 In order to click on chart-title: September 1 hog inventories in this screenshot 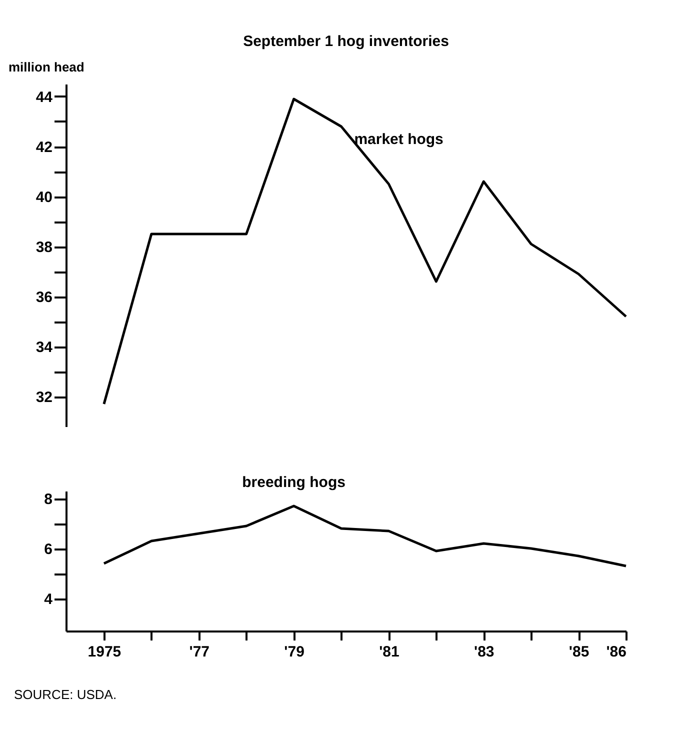, I will do `click(346, 41)`.